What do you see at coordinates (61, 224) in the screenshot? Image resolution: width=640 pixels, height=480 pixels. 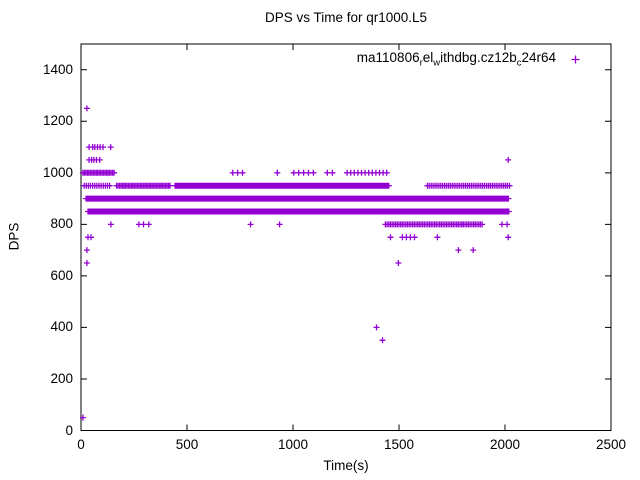 I see `y-tick-label: 800` at bounding box center [61, 224].